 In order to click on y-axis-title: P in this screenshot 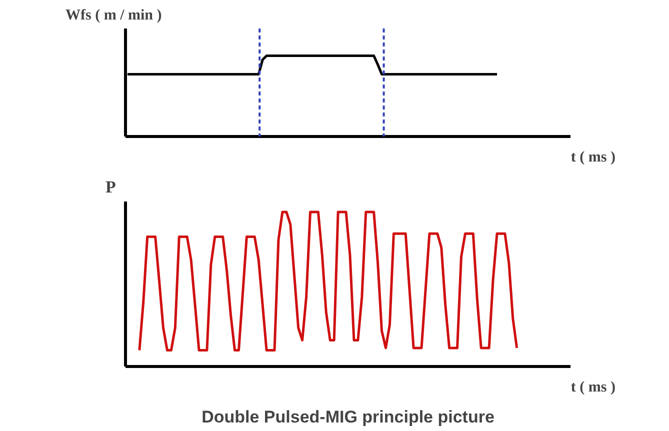, I will do `click(111, 187)`.